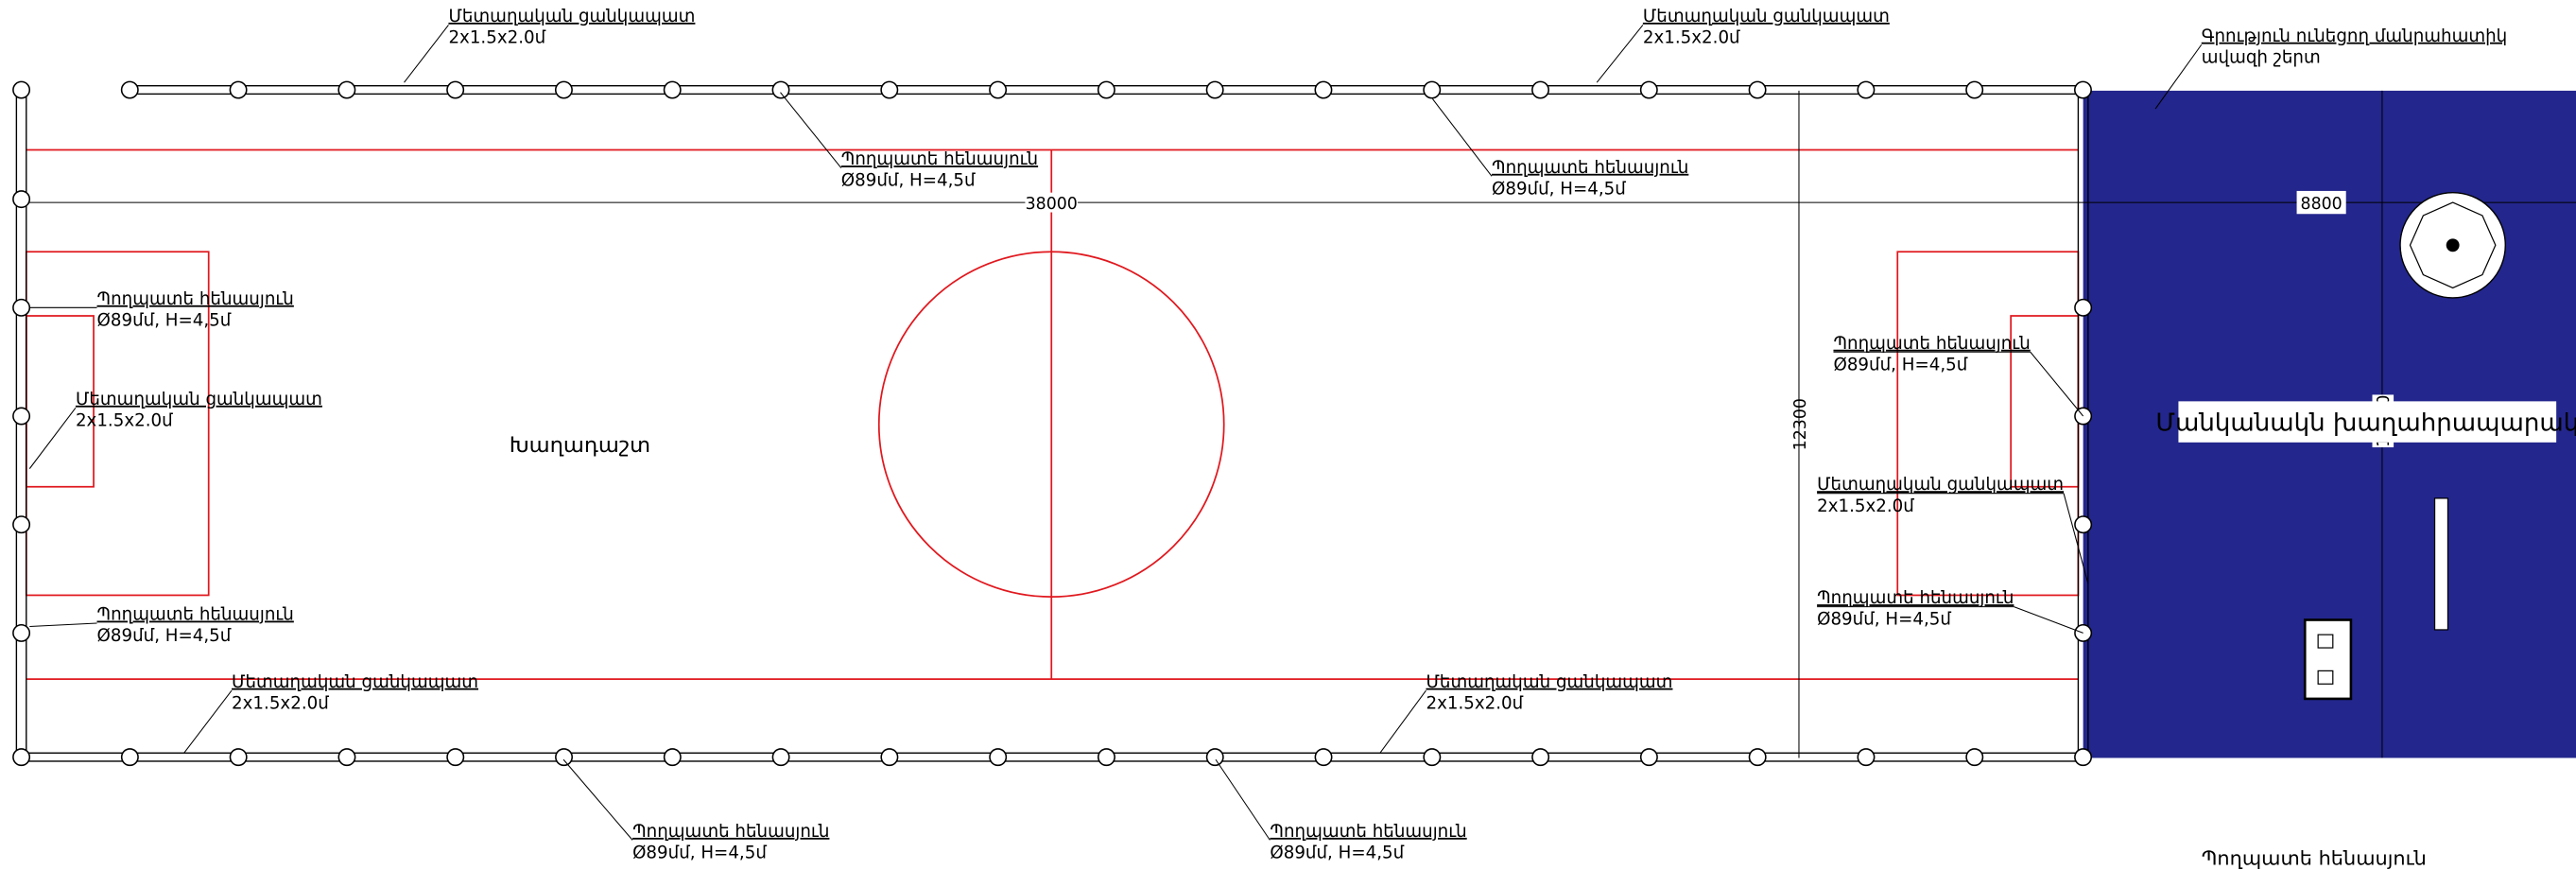 The width and height of the screenshot is (2576, 870). What do you see at coordinates (1800, 424) in the screenshot?
I see `dimension-label: 12300` at bounding box center [1800, 424].